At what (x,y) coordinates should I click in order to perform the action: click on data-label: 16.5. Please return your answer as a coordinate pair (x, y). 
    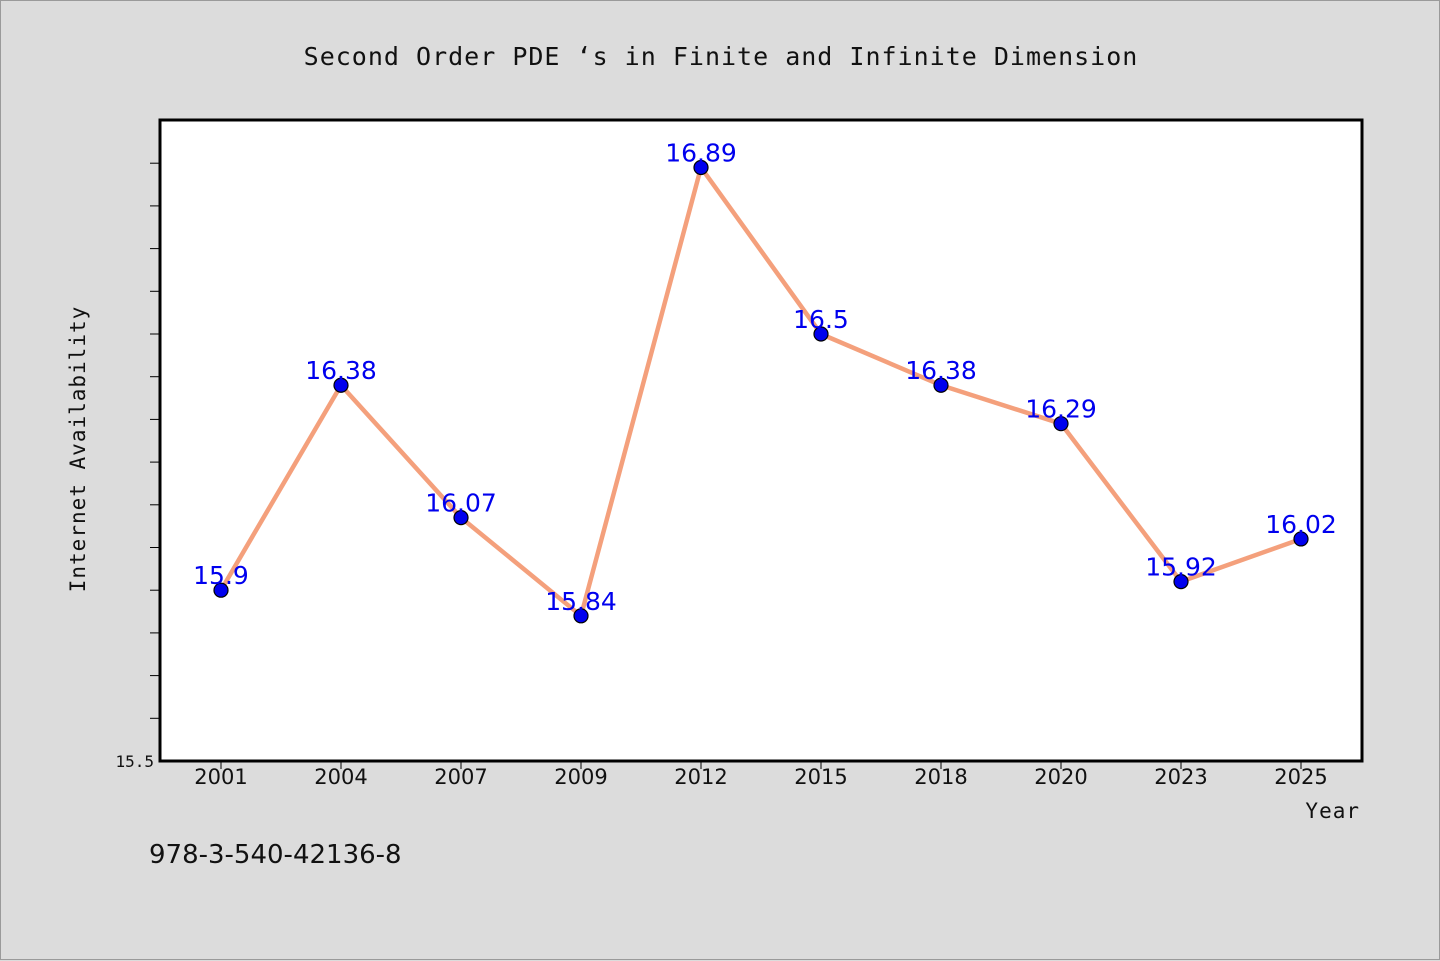
    Looking at the image, I should click on (821, 319).